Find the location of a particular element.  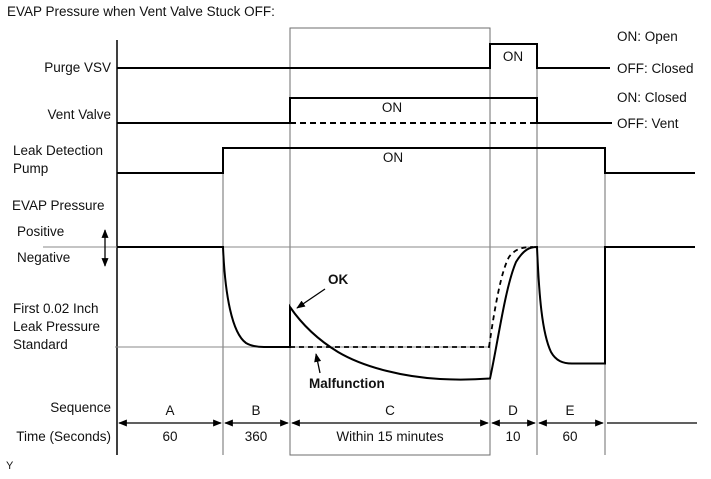

figure-title: EVAP Pressure when Vent Valve Stuck OFF: is located at coordinates (141, 11).